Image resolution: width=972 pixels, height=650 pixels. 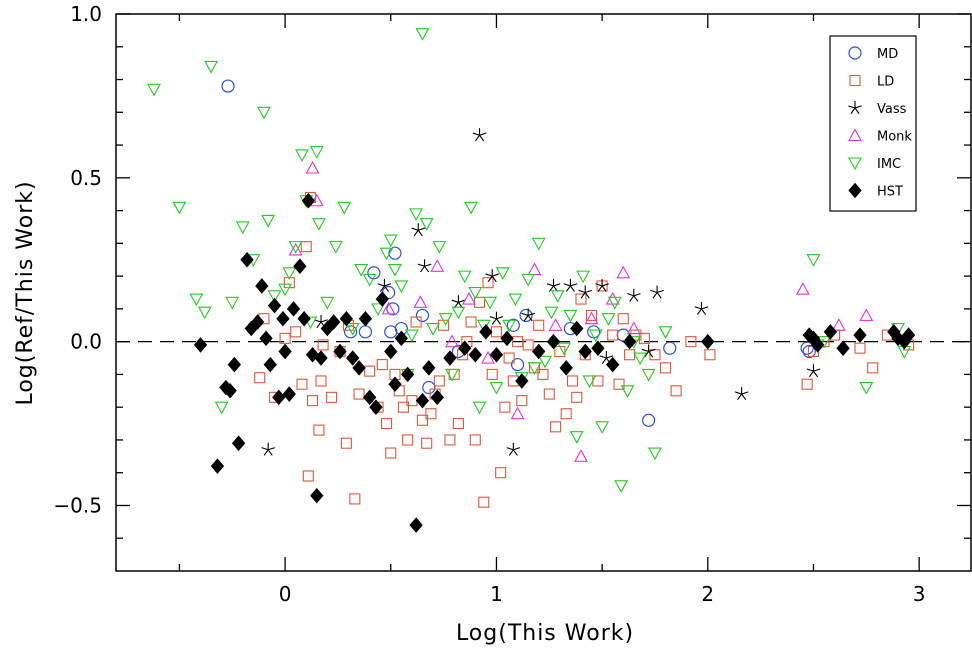 What do you see at coordinates (855, 107) in the screenshot?
I see `legend-marker-vass` at bounding box center [855, 107].